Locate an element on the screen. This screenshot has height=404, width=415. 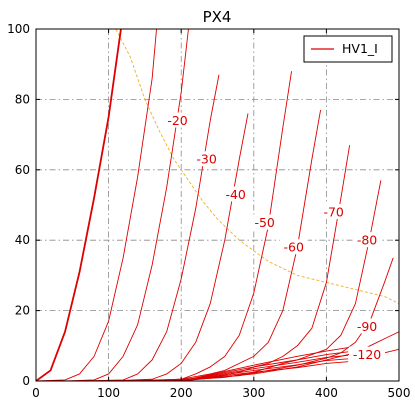
y-tick-label: 0 is located at coordinates (26, 381).